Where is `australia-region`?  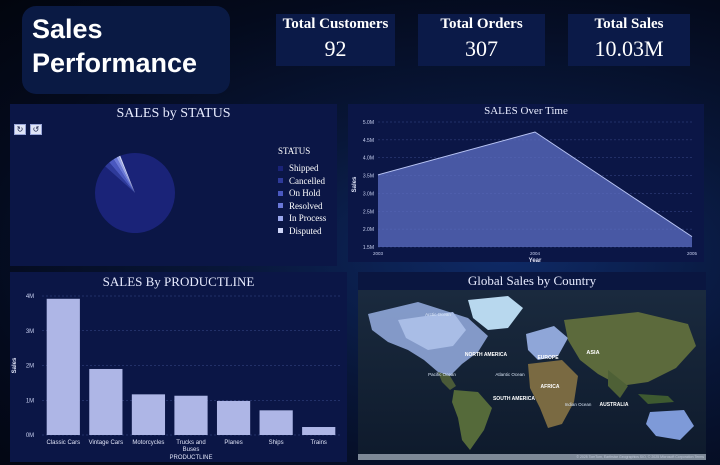 australia-region is located at coordinates (670, 425).